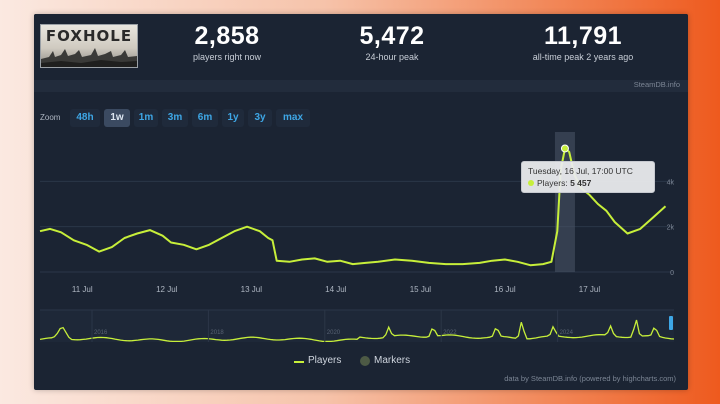  I want to click on legend-item-players: Players, so click(325, 360).